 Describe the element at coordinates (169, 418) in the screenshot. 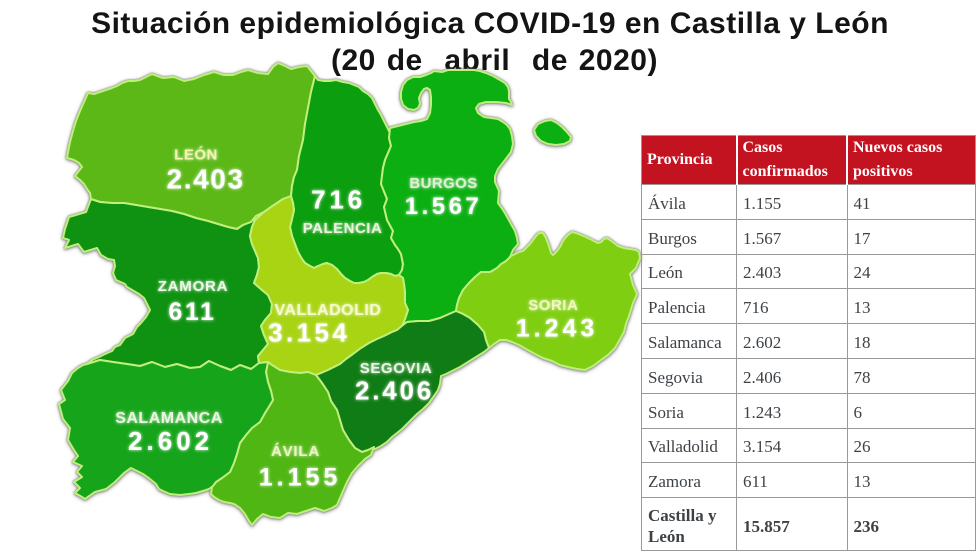

I see `svg-text: SALAMANCA` at that location.